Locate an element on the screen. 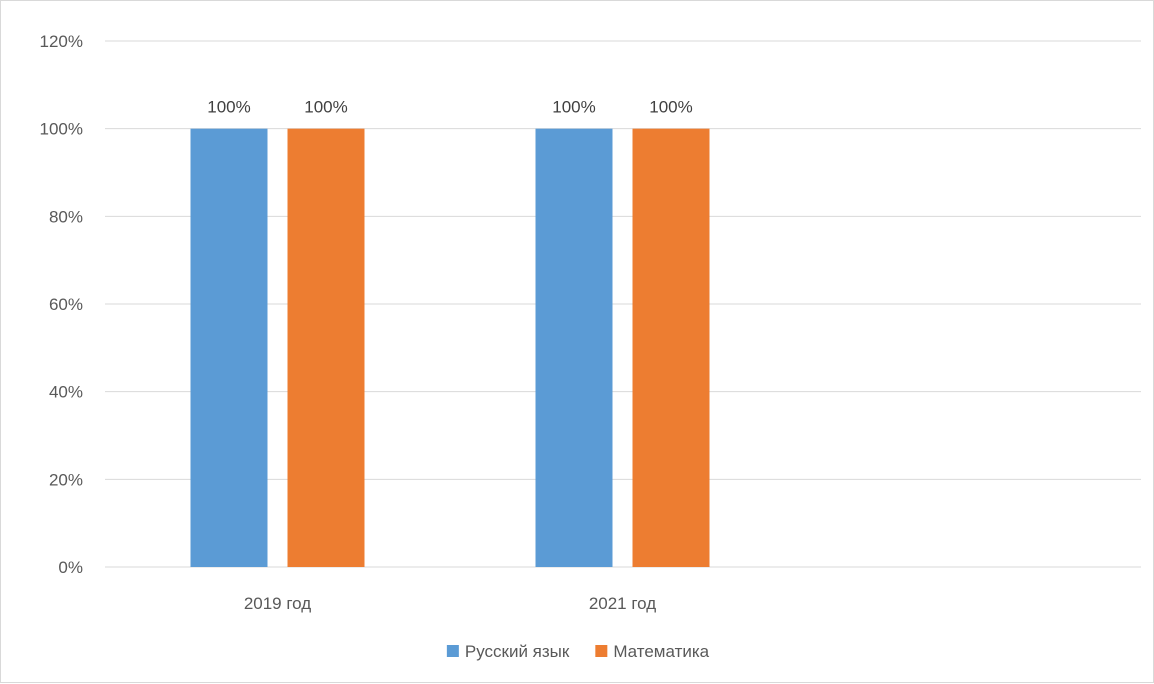 This screenshot has height=684, width=1154. legend: Русский язык Математика is located at coordinates (578, 651).